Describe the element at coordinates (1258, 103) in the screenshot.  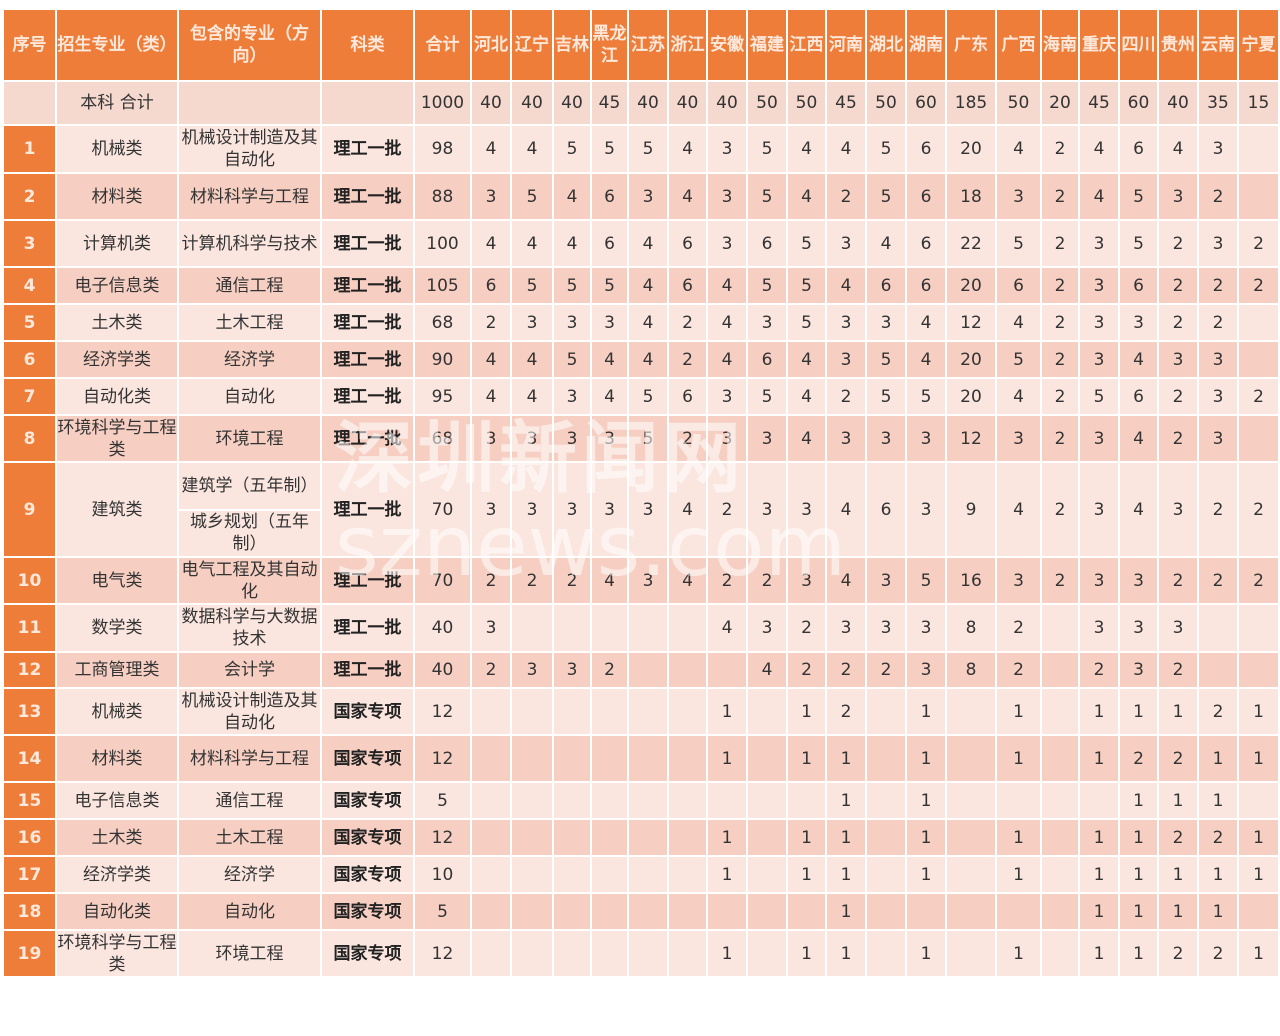
I see `province-total: 15` at that location.